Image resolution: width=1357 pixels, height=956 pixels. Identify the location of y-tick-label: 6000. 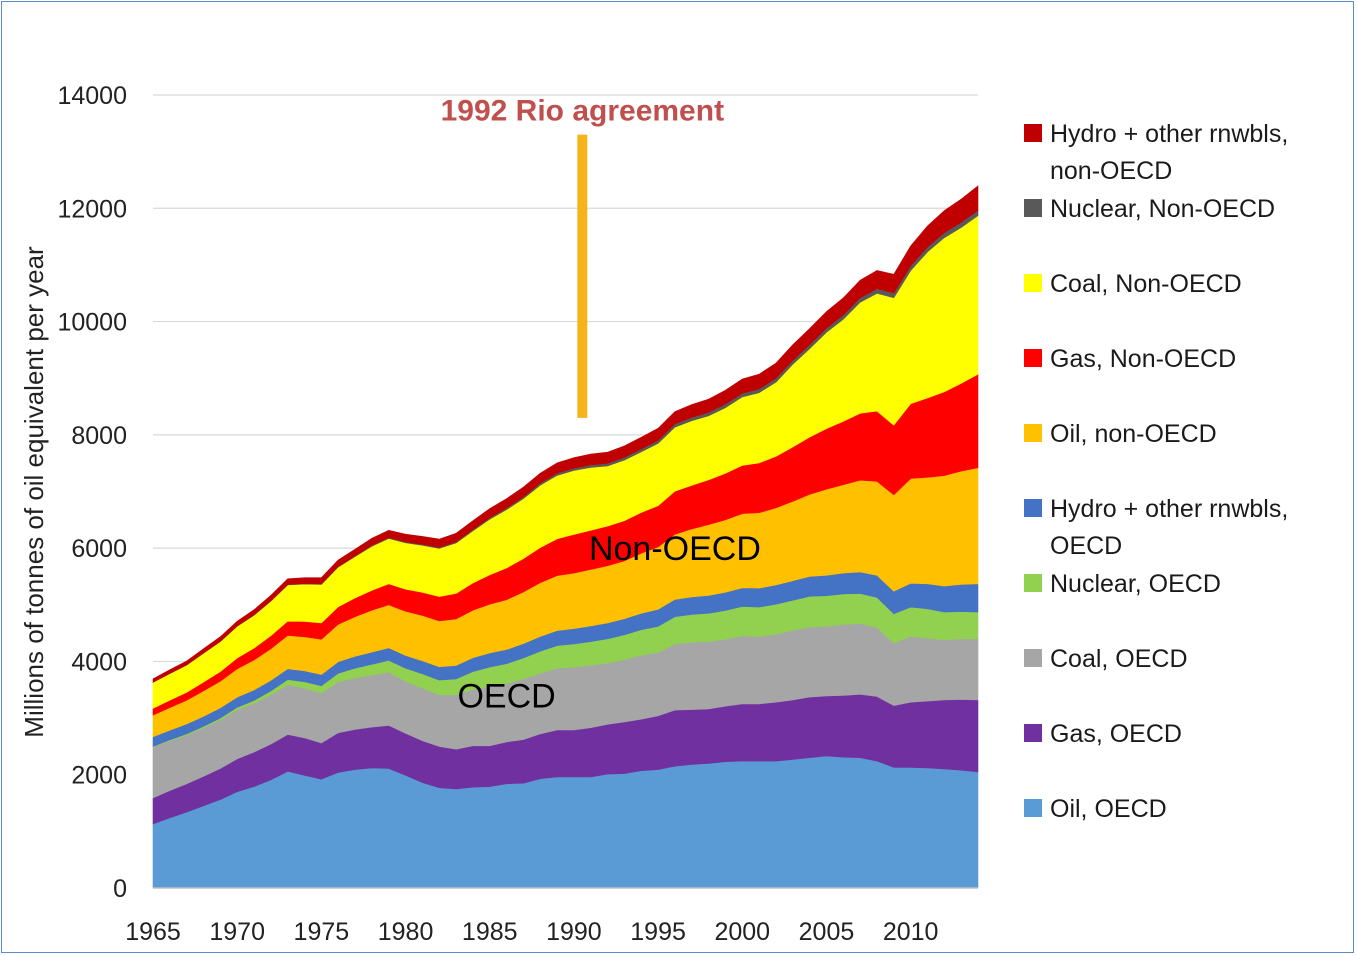
(99, 549).